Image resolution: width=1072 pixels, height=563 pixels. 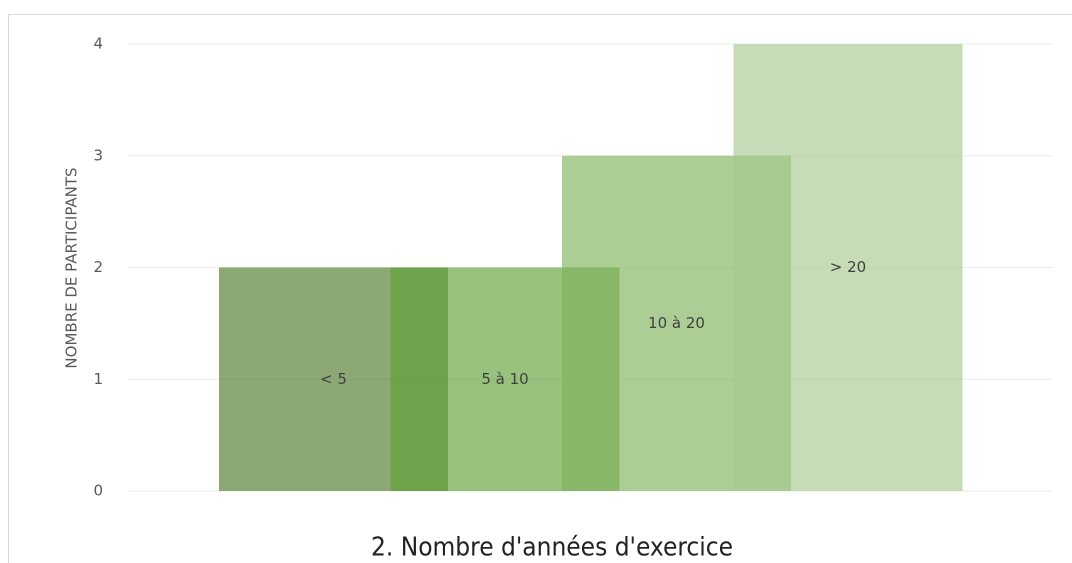 What do you see at coordinates (98, 44) in the screenshot?
I see `y-tick-label: 4` at bounding box center [98, 44].